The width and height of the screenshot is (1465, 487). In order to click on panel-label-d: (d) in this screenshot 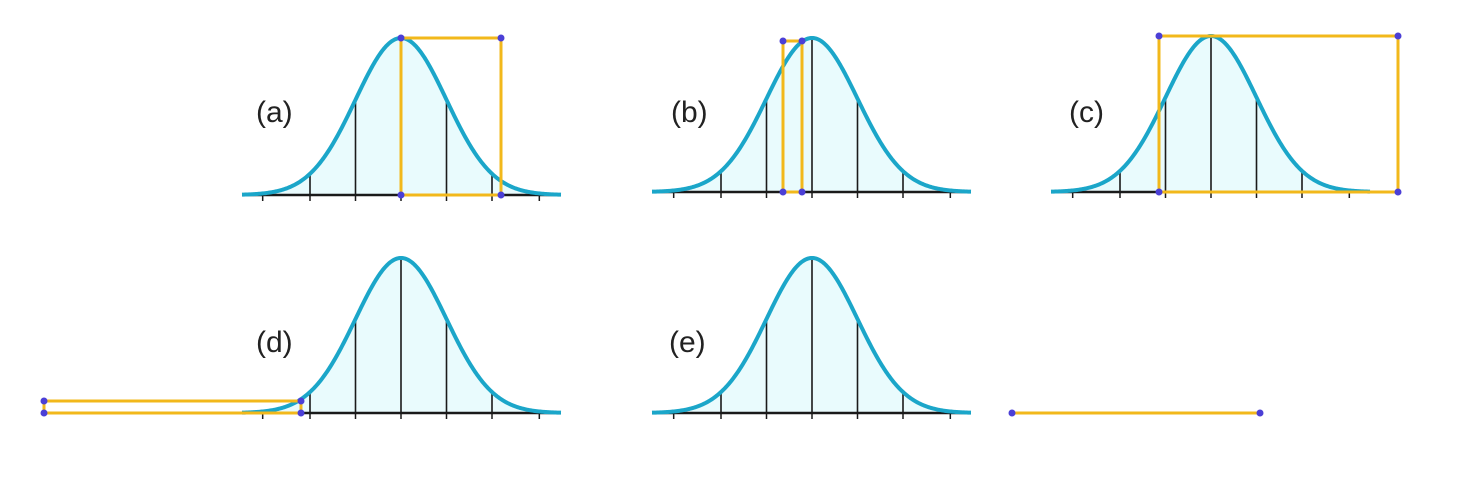, I will do `click(274, 342)`.